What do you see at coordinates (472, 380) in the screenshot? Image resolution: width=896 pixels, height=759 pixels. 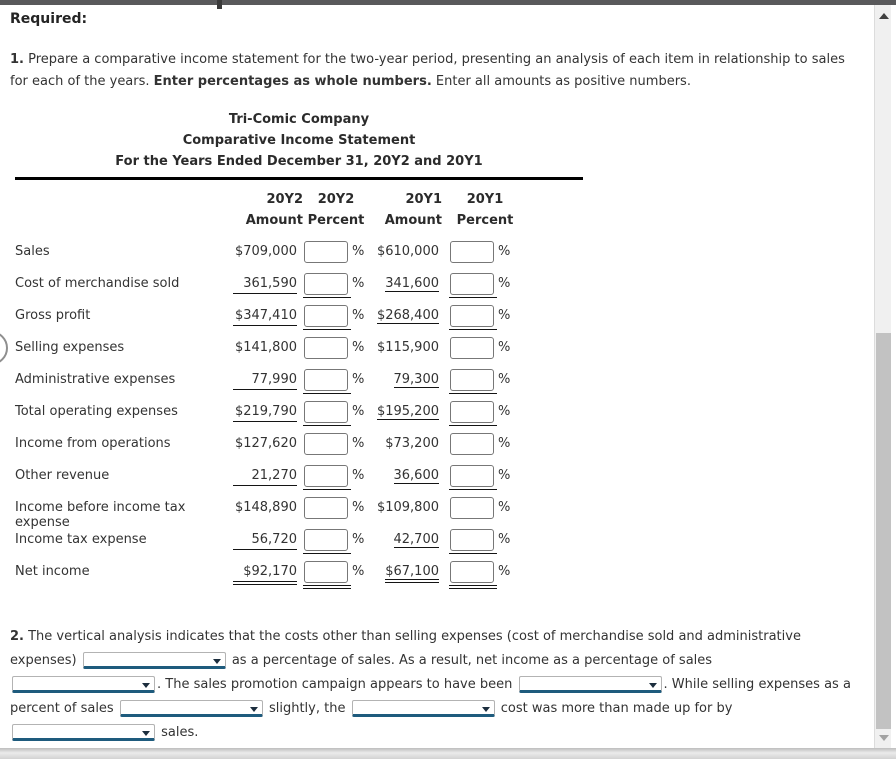 I see `percent-20y1-admin-expenses-input` at bounding box center [472, 380].